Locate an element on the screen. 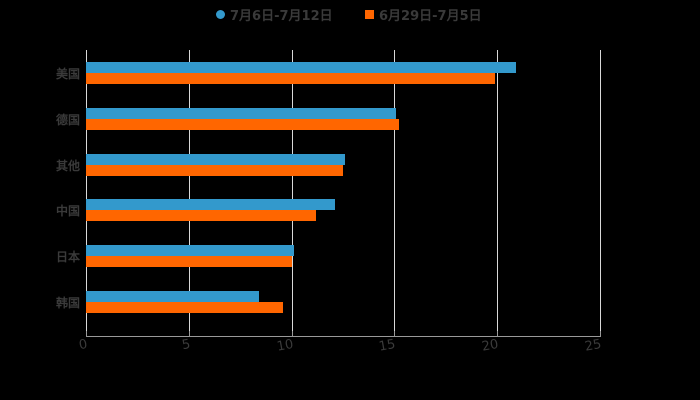 This screenshot has width=700, height=400. legend-item-series-2: 6月29日-7月5日 is located at coordinates (423, 14).